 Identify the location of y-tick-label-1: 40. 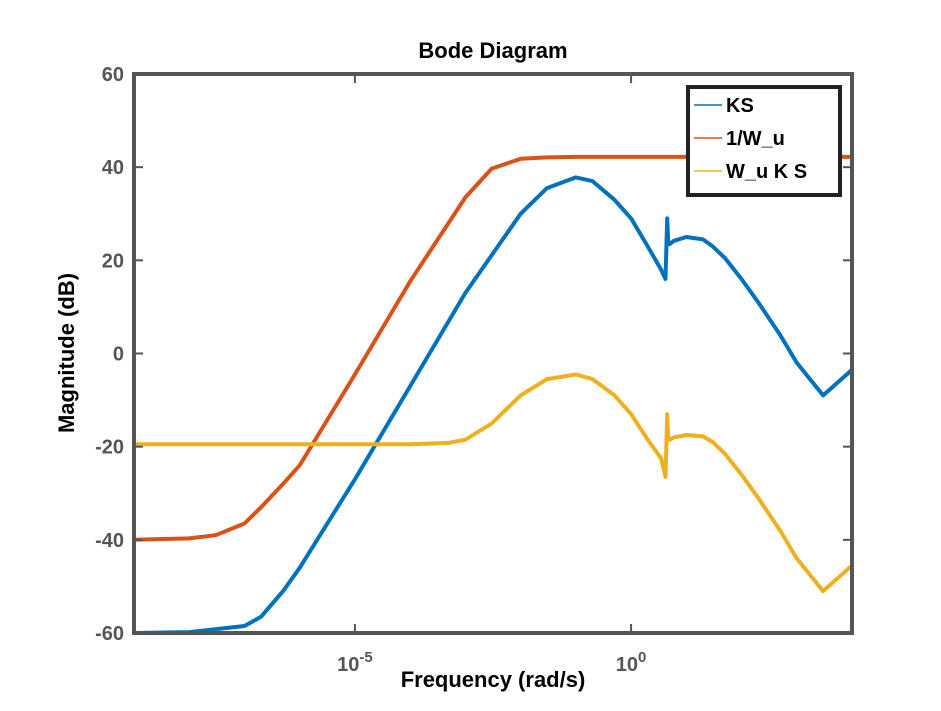
(113, 168).